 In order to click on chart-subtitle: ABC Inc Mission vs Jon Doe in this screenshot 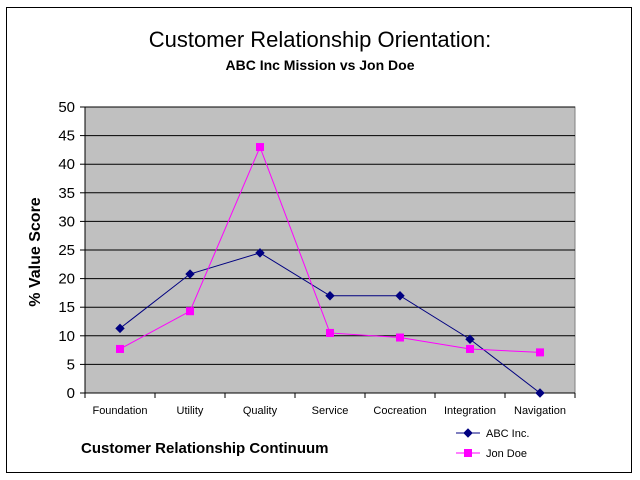, I will do `click(320, 65)`.